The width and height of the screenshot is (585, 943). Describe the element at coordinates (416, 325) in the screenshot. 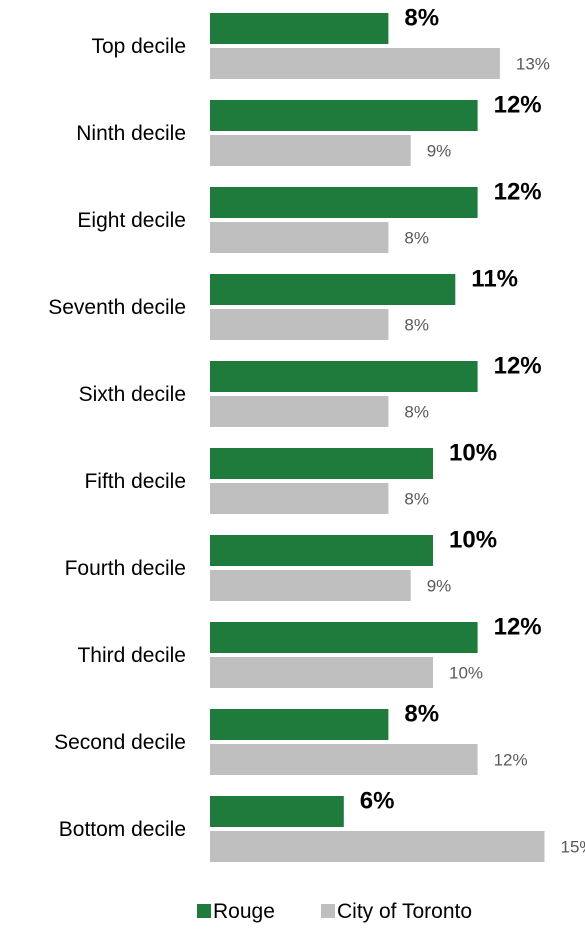

I see `value-label-city-of-toronto-seventh-decile: 8%` at that location.